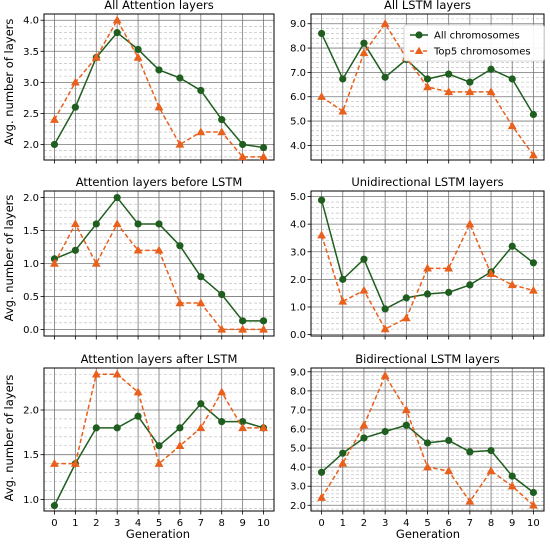 The image size is (550, 544). What do you see at coordinates (482, 52) in the screenshot?
I see `legend-label-top5: Top5 chromosomes` at bounding box center [482, 52].